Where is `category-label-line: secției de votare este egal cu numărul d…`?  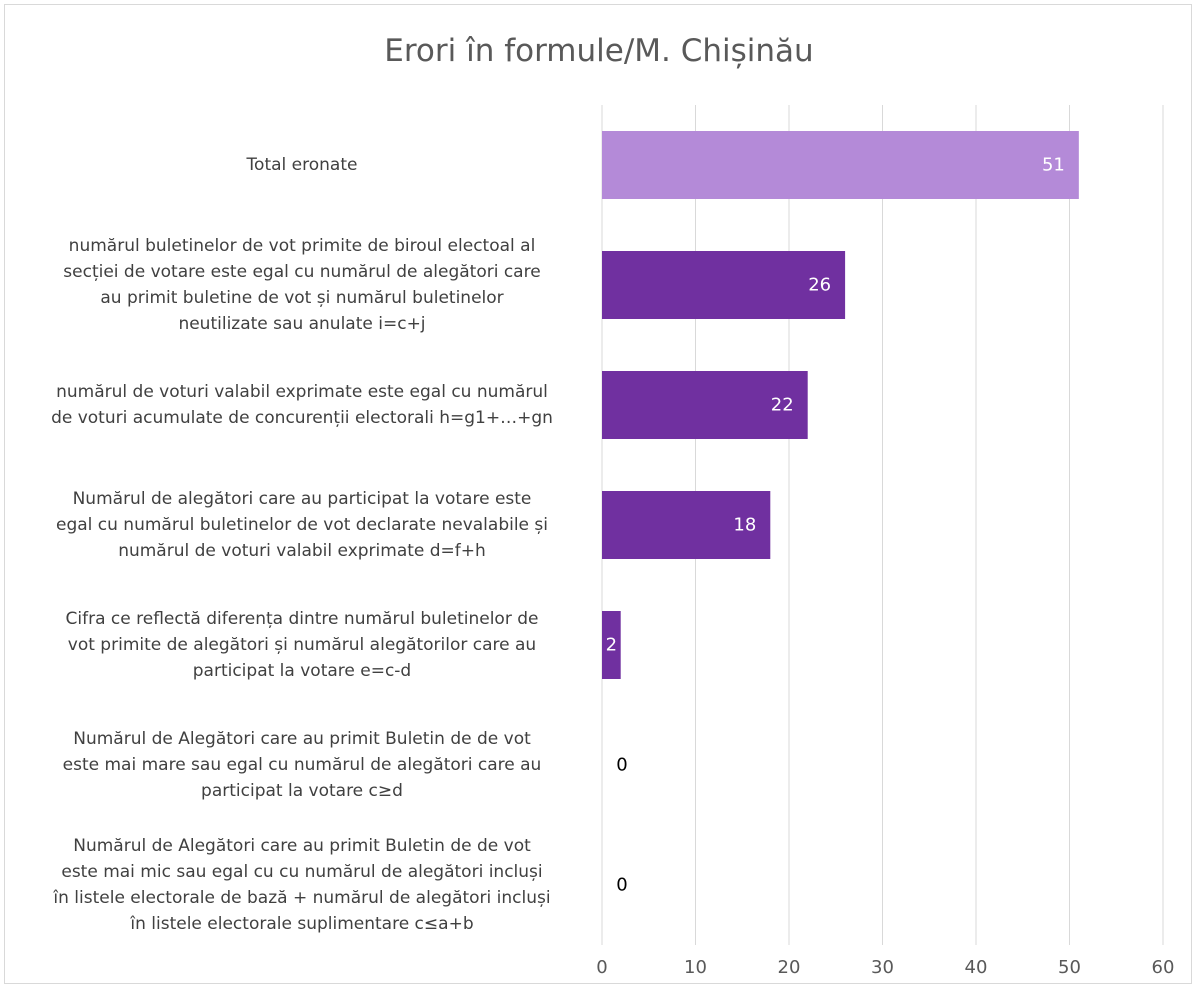 category-label-line: secției de votare este egal cu numărul d… is located at coordinates (302, 272).